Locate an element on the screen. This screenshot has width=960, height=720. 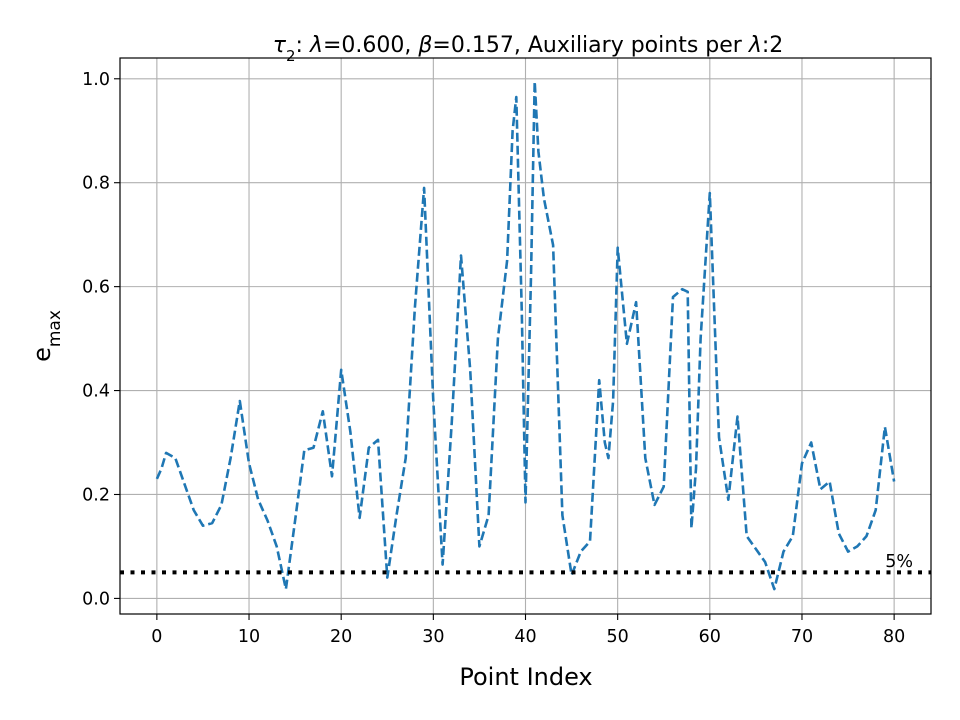
title-part: τ is located at coordinates (280, 45).